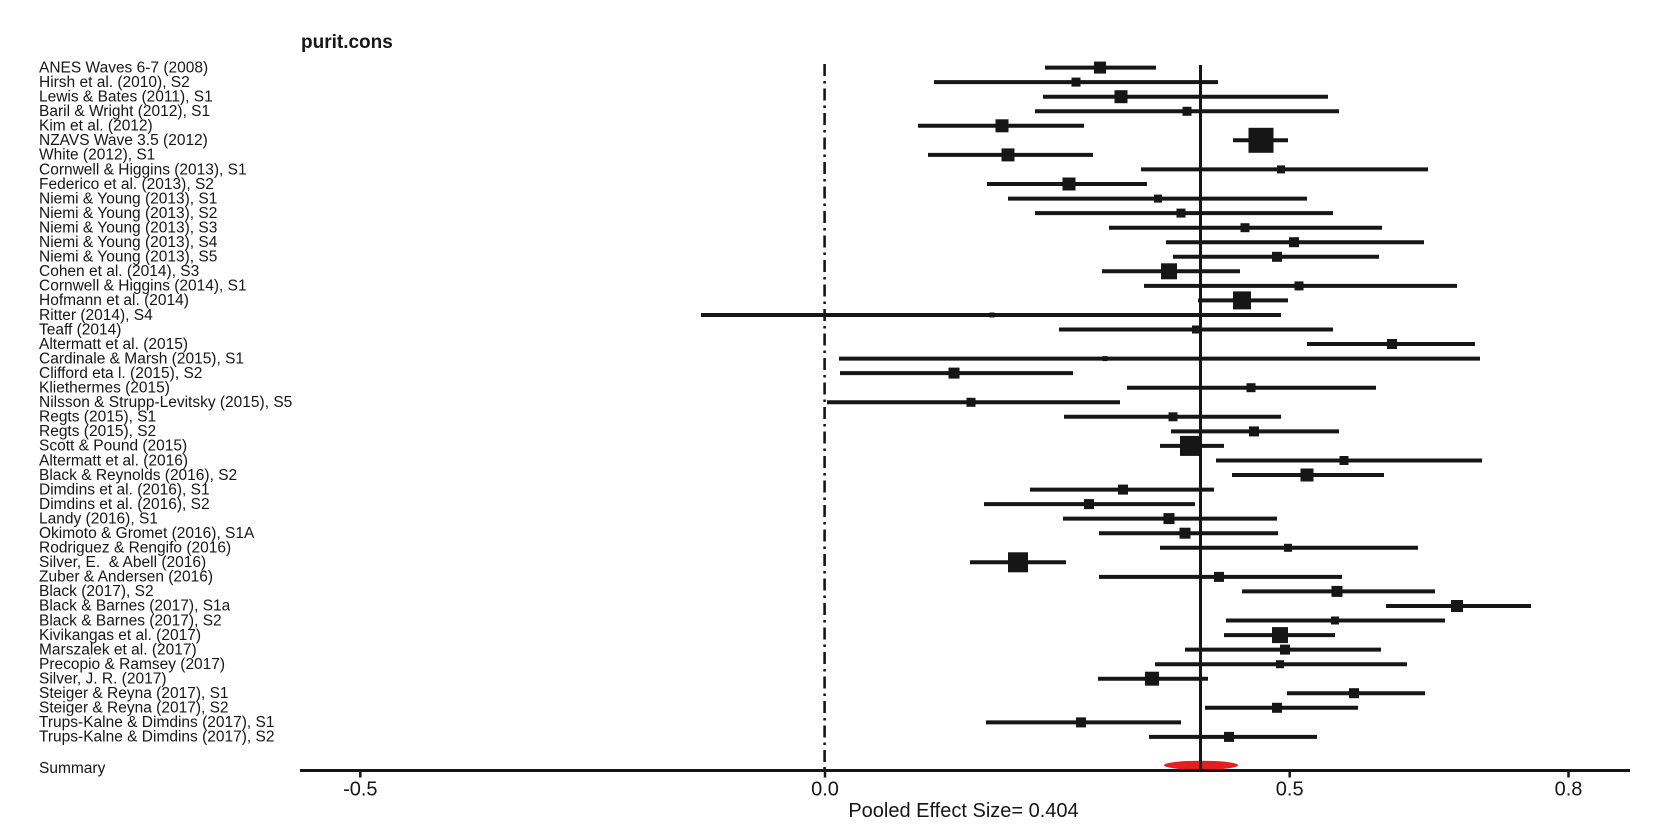 The image size is (1666, 830). Describe the element at coordinates (80, 329) in the screenshot. I see `svg-text: Teaff (2014)` at that location.